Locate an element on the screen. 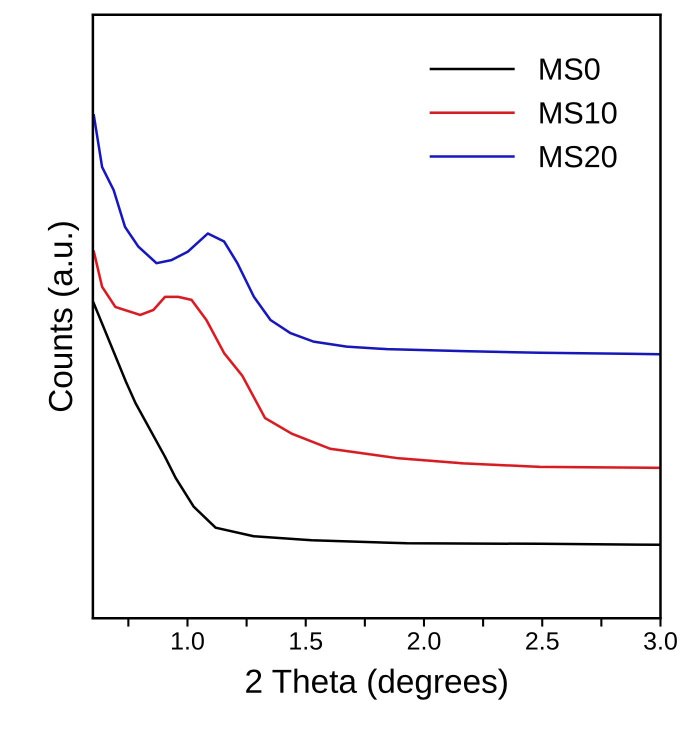 The height and width of the screenshot is (736, 688). x-tick-label: 1.5 is located at coordinates (306, 641).